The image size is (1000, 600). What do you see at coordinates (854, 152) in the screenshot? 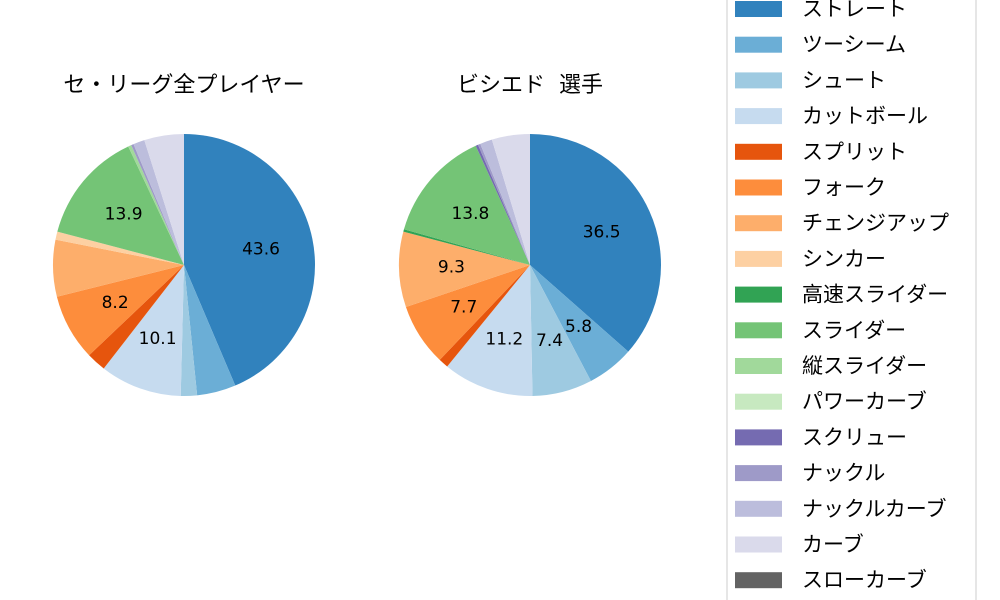
I see `legend-label-4: スプリット` at bounding box center [854, 152].